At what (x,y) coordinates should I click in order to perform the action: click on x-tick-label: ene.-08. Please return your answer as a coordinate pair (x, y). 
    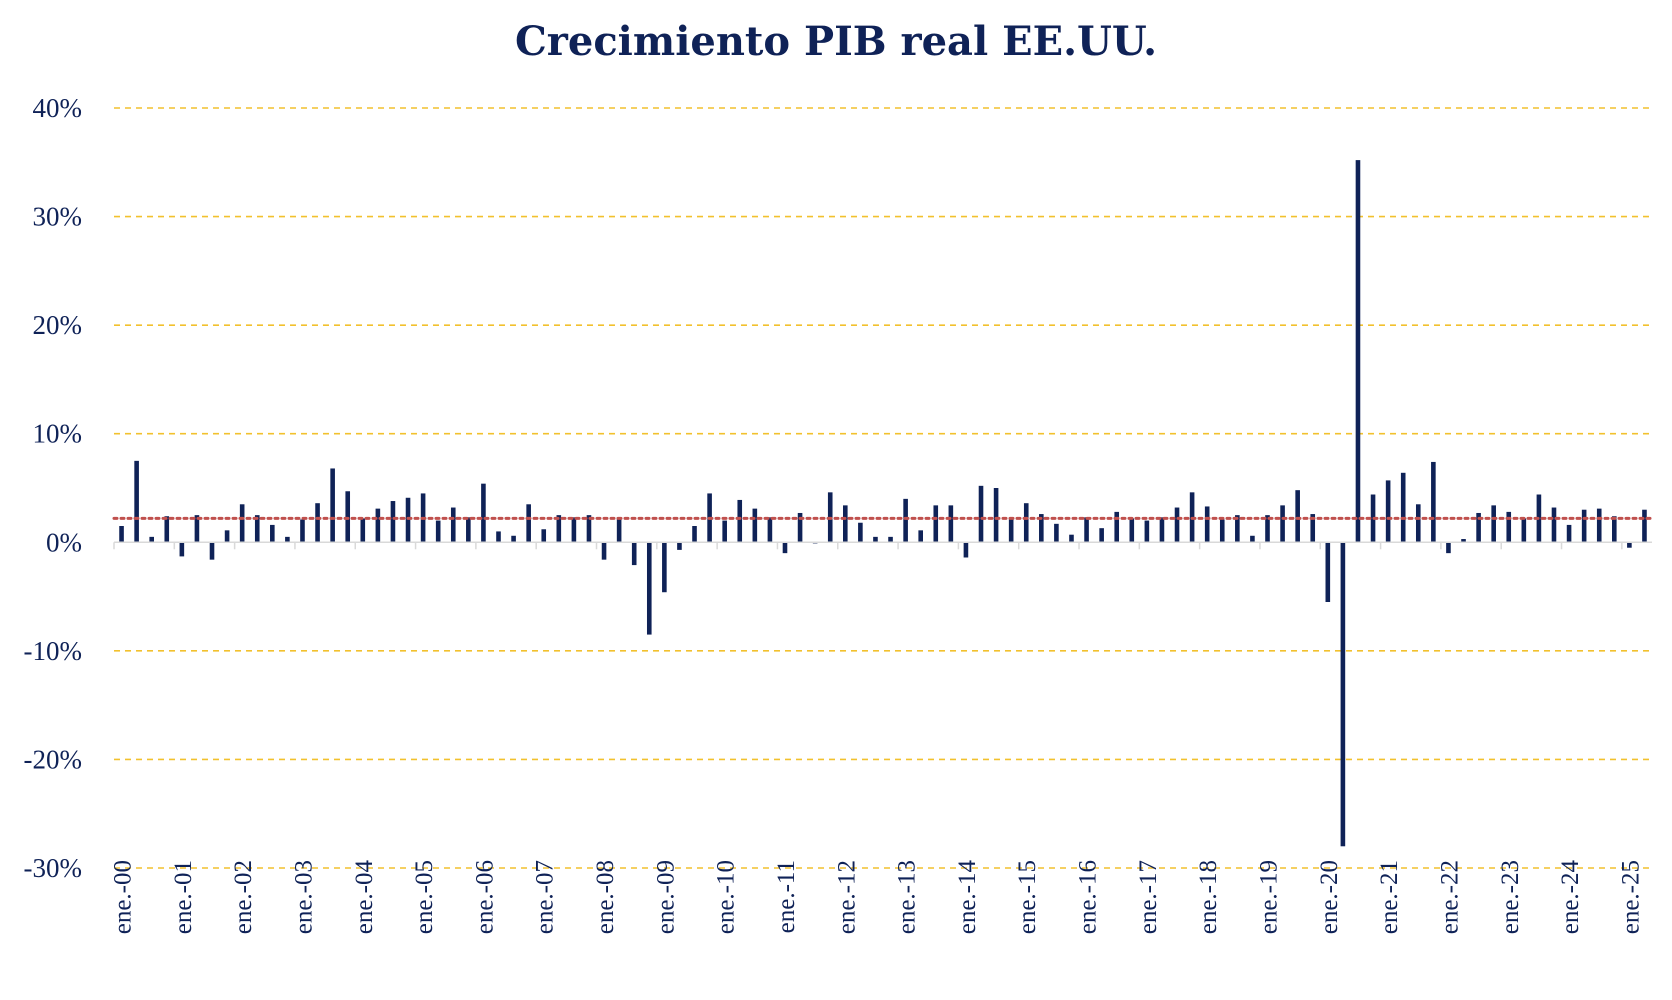
    Looking at the image, I should click on (605, 897).